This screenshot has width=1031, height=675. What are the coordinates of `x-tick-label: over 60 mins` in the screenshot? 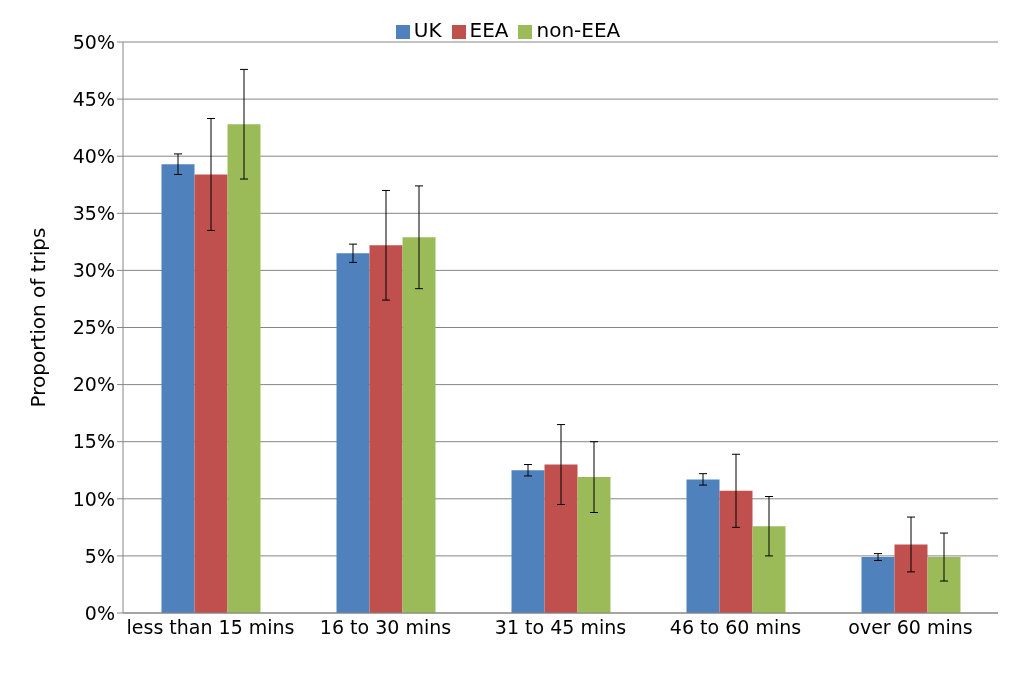 It's located at (910, 627).